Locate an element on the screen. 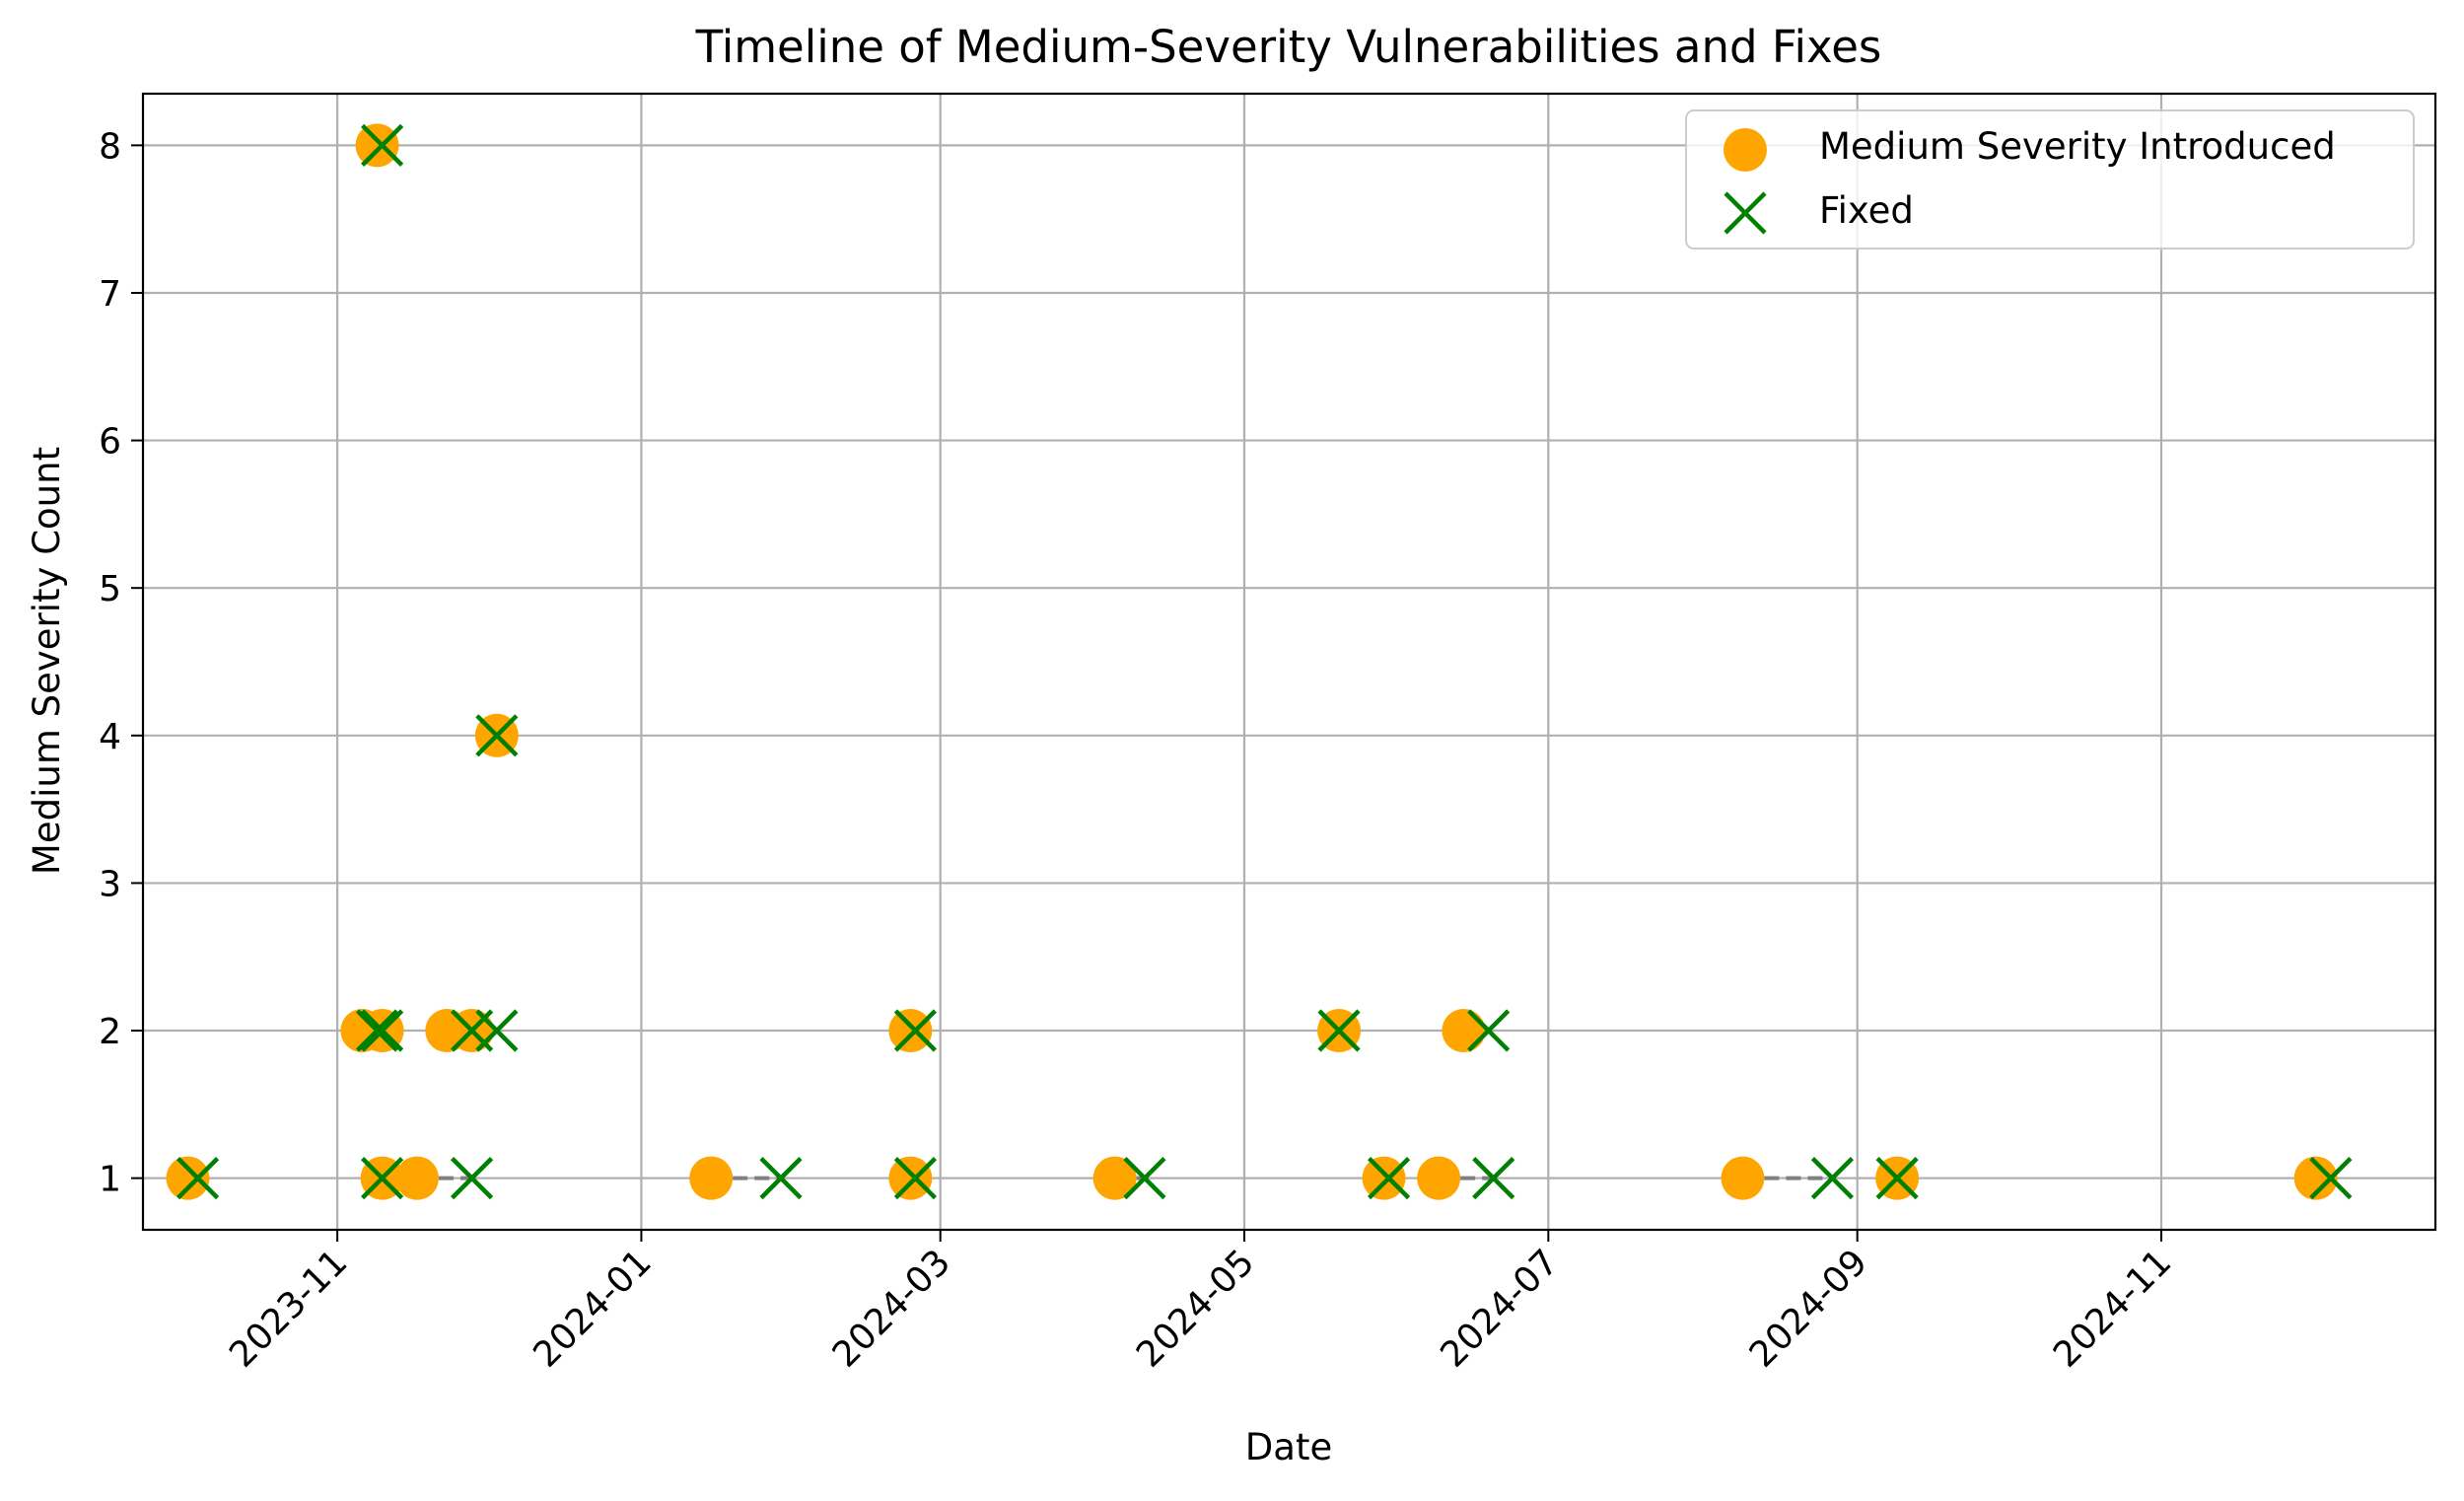 Image resolution: width=2464 pixels, height=1501 pixels. y-tick-label: 6 is located at coordinates (110, 442).